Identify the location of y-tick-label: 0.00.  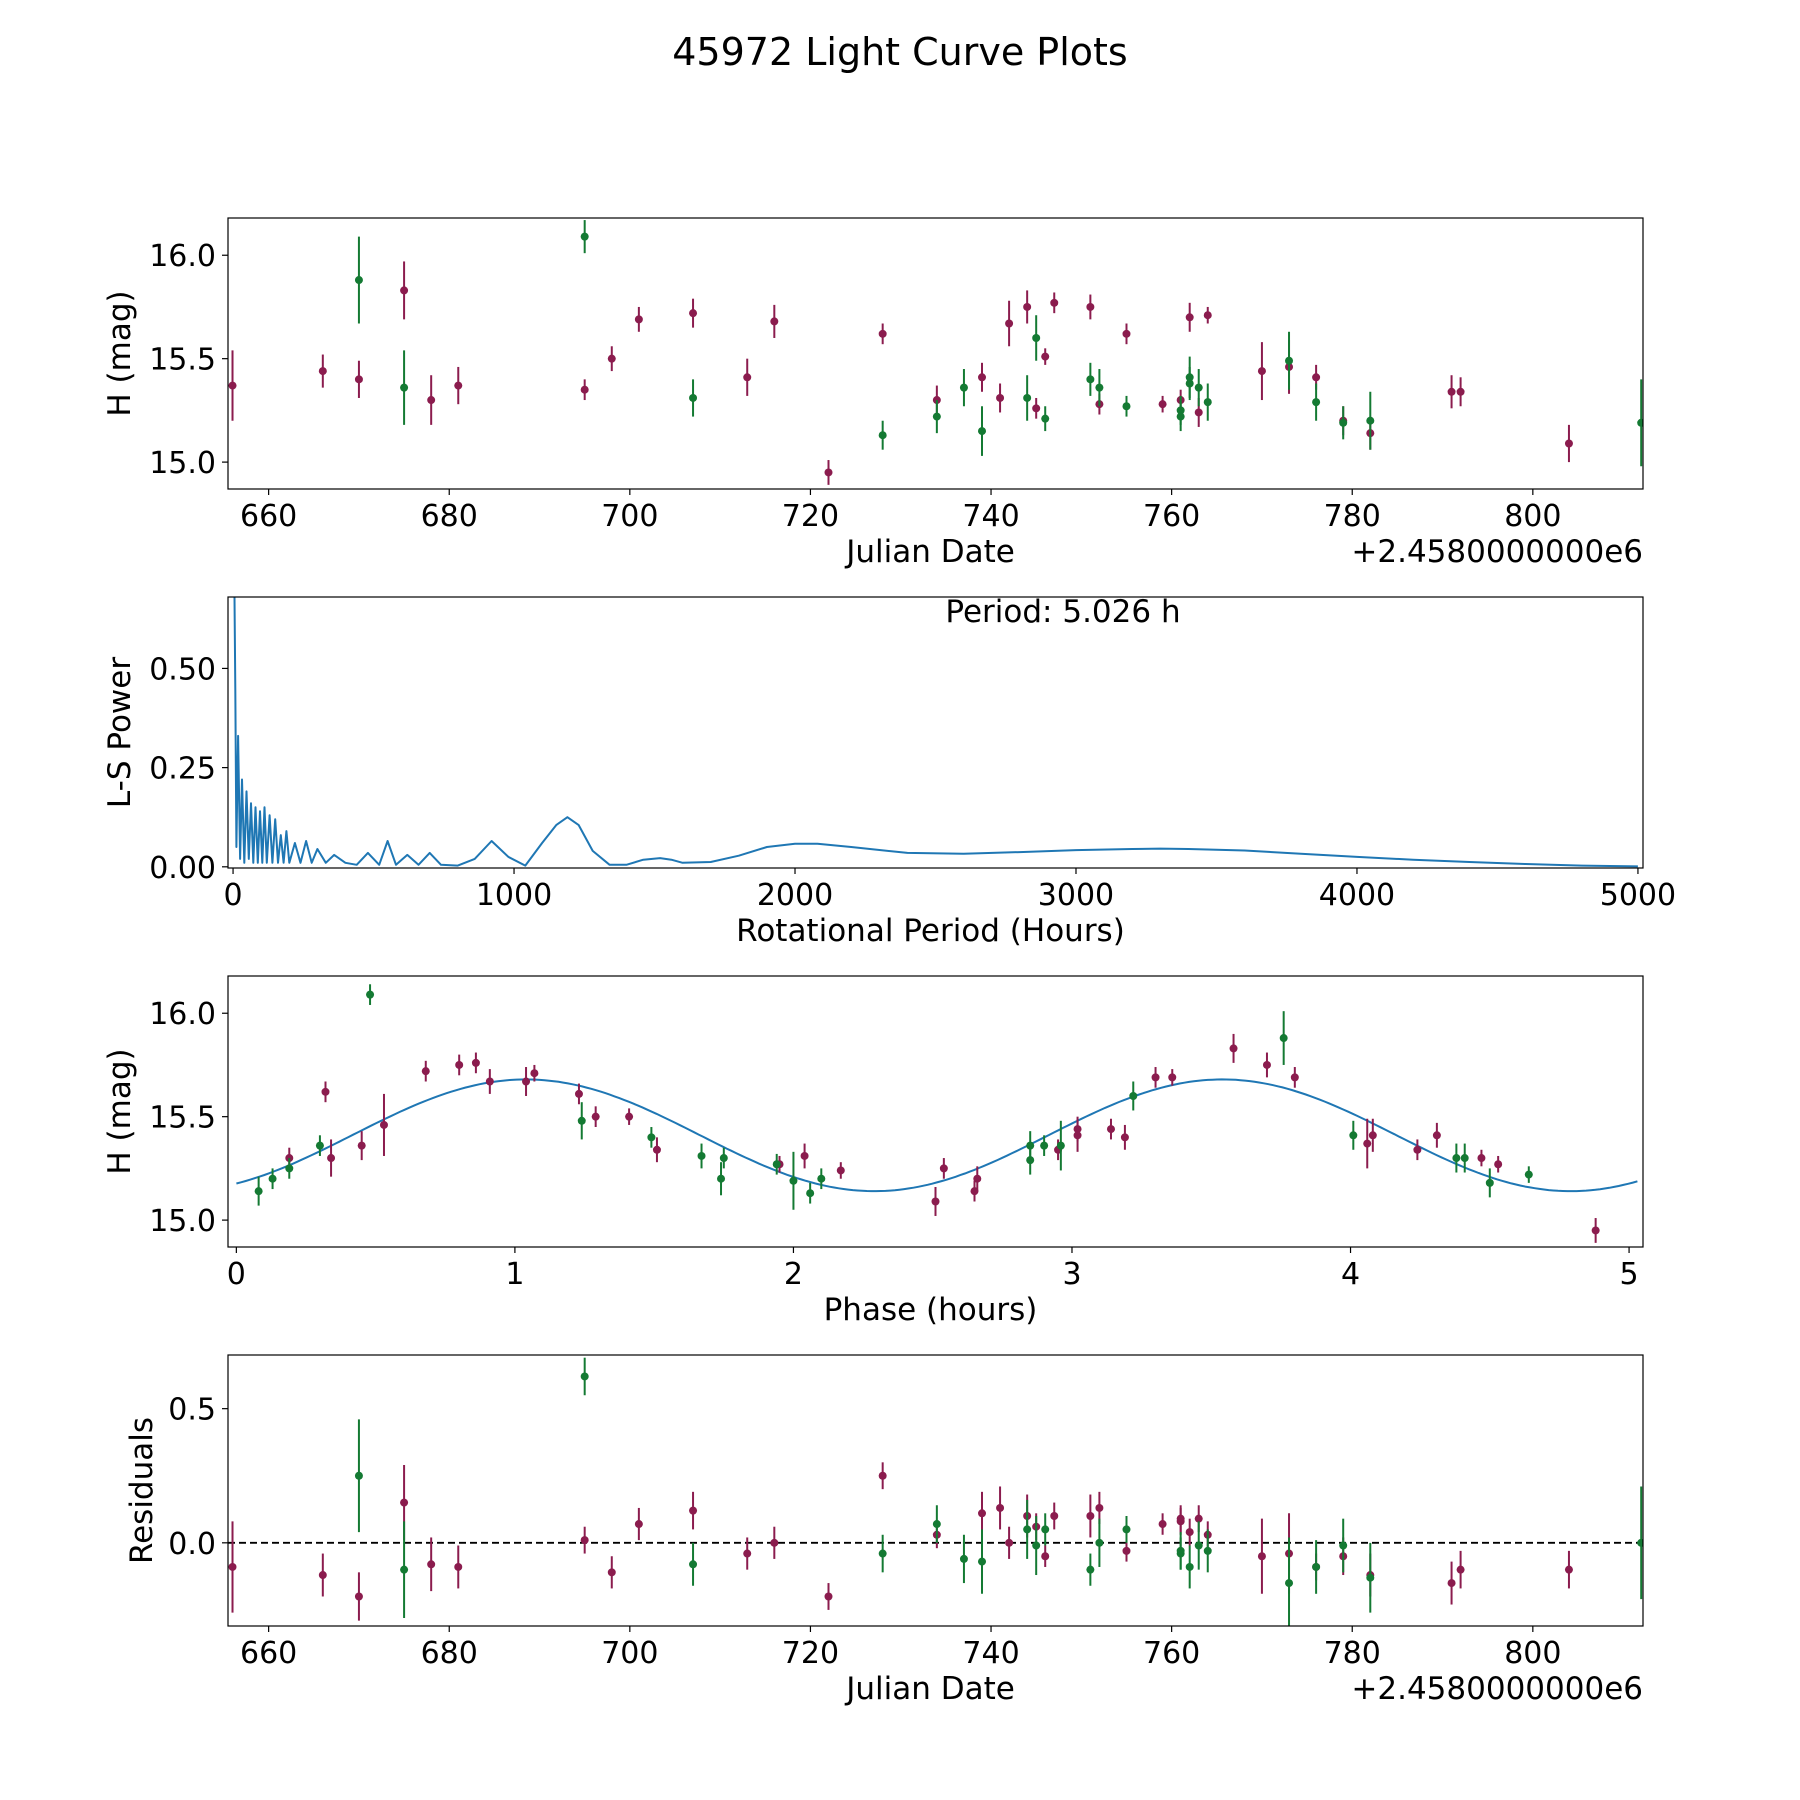
(182, 868).